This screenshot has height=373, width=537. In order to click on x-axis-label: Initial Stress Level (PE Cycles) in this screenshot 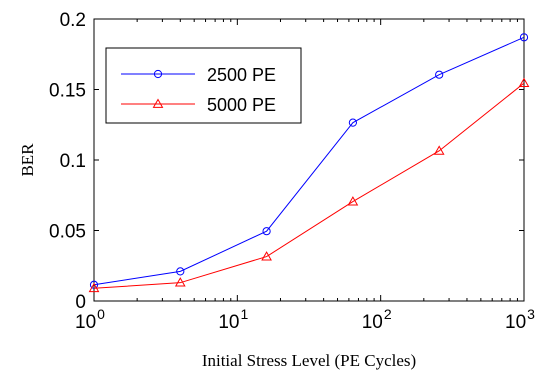, I will do `click(309, 360)`.